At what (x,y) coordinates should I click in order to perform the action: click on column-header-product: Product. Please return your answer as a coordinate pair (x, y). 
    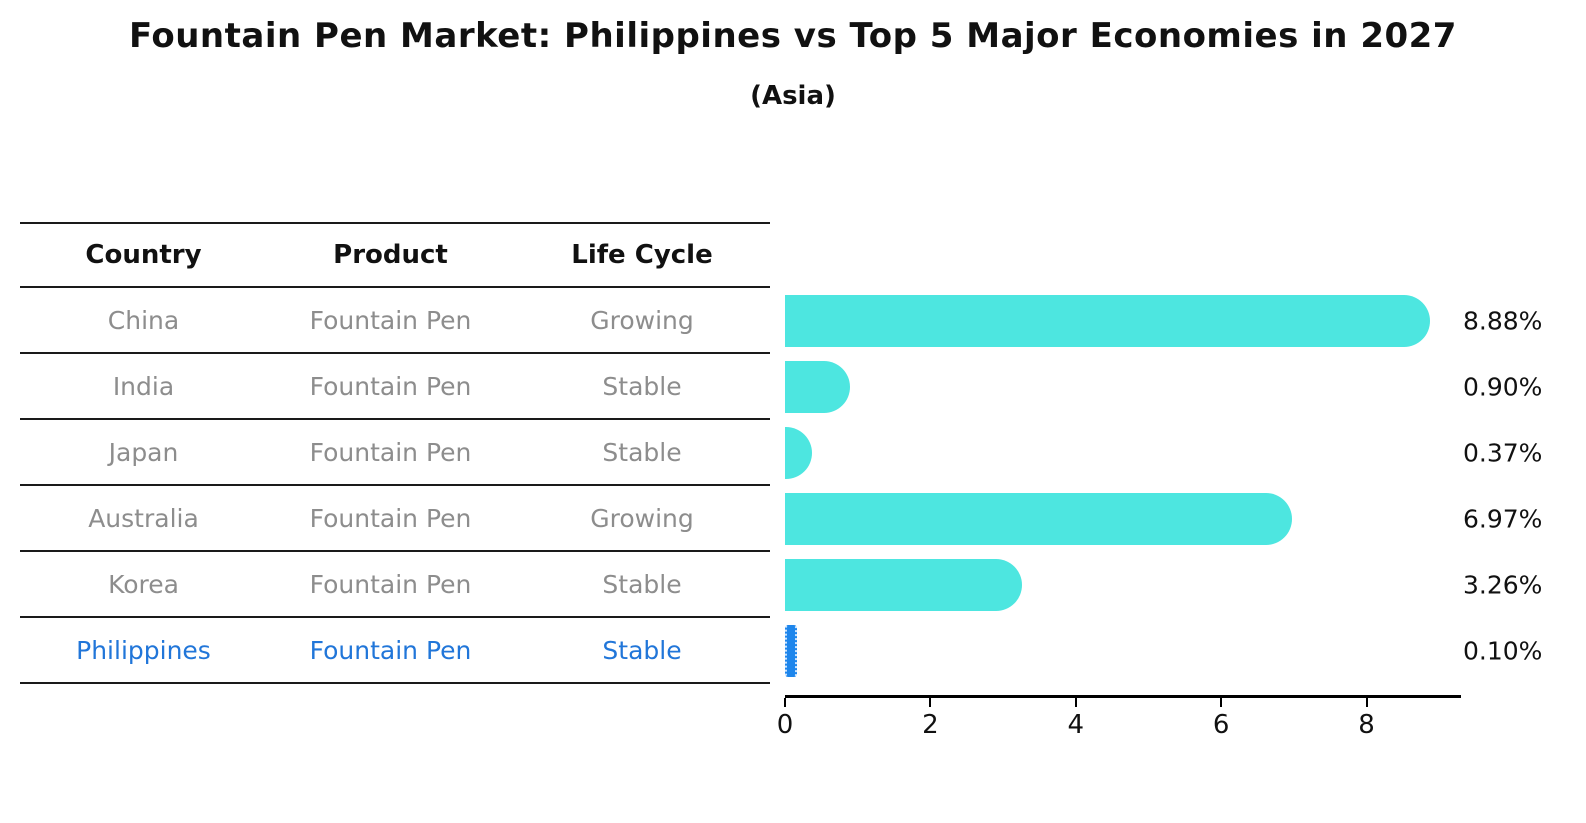
    Looking at the image, I should click on (390, 255).